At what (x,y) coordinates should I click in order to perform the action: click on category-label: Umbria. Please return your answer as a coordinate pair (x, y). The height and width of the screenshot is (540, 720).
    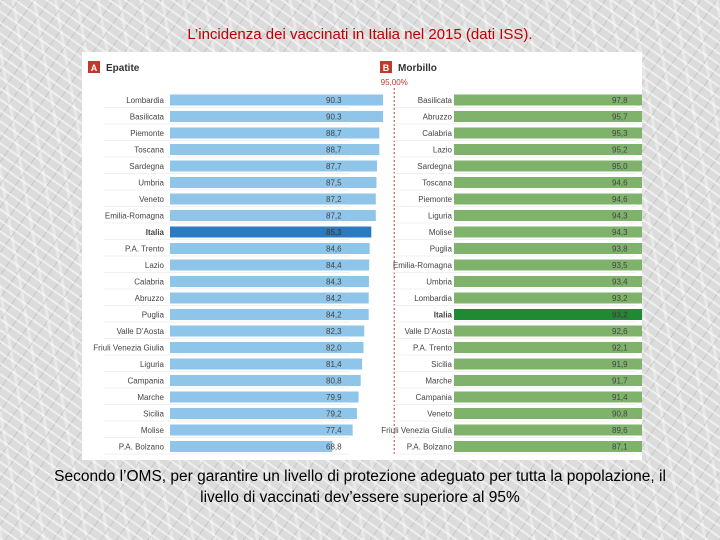
    Looking at the image, I should click on (151, 183).